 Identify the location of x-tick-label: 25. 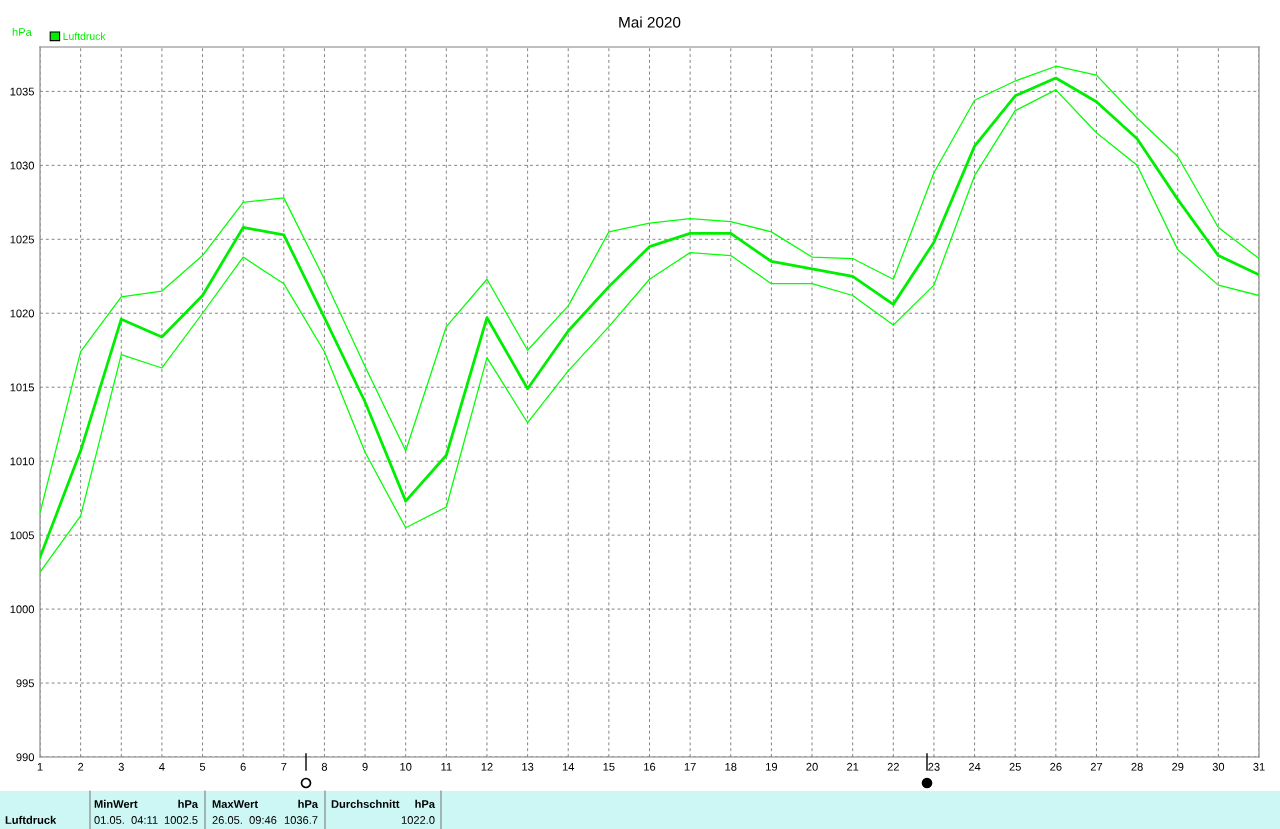
(1015, 766).